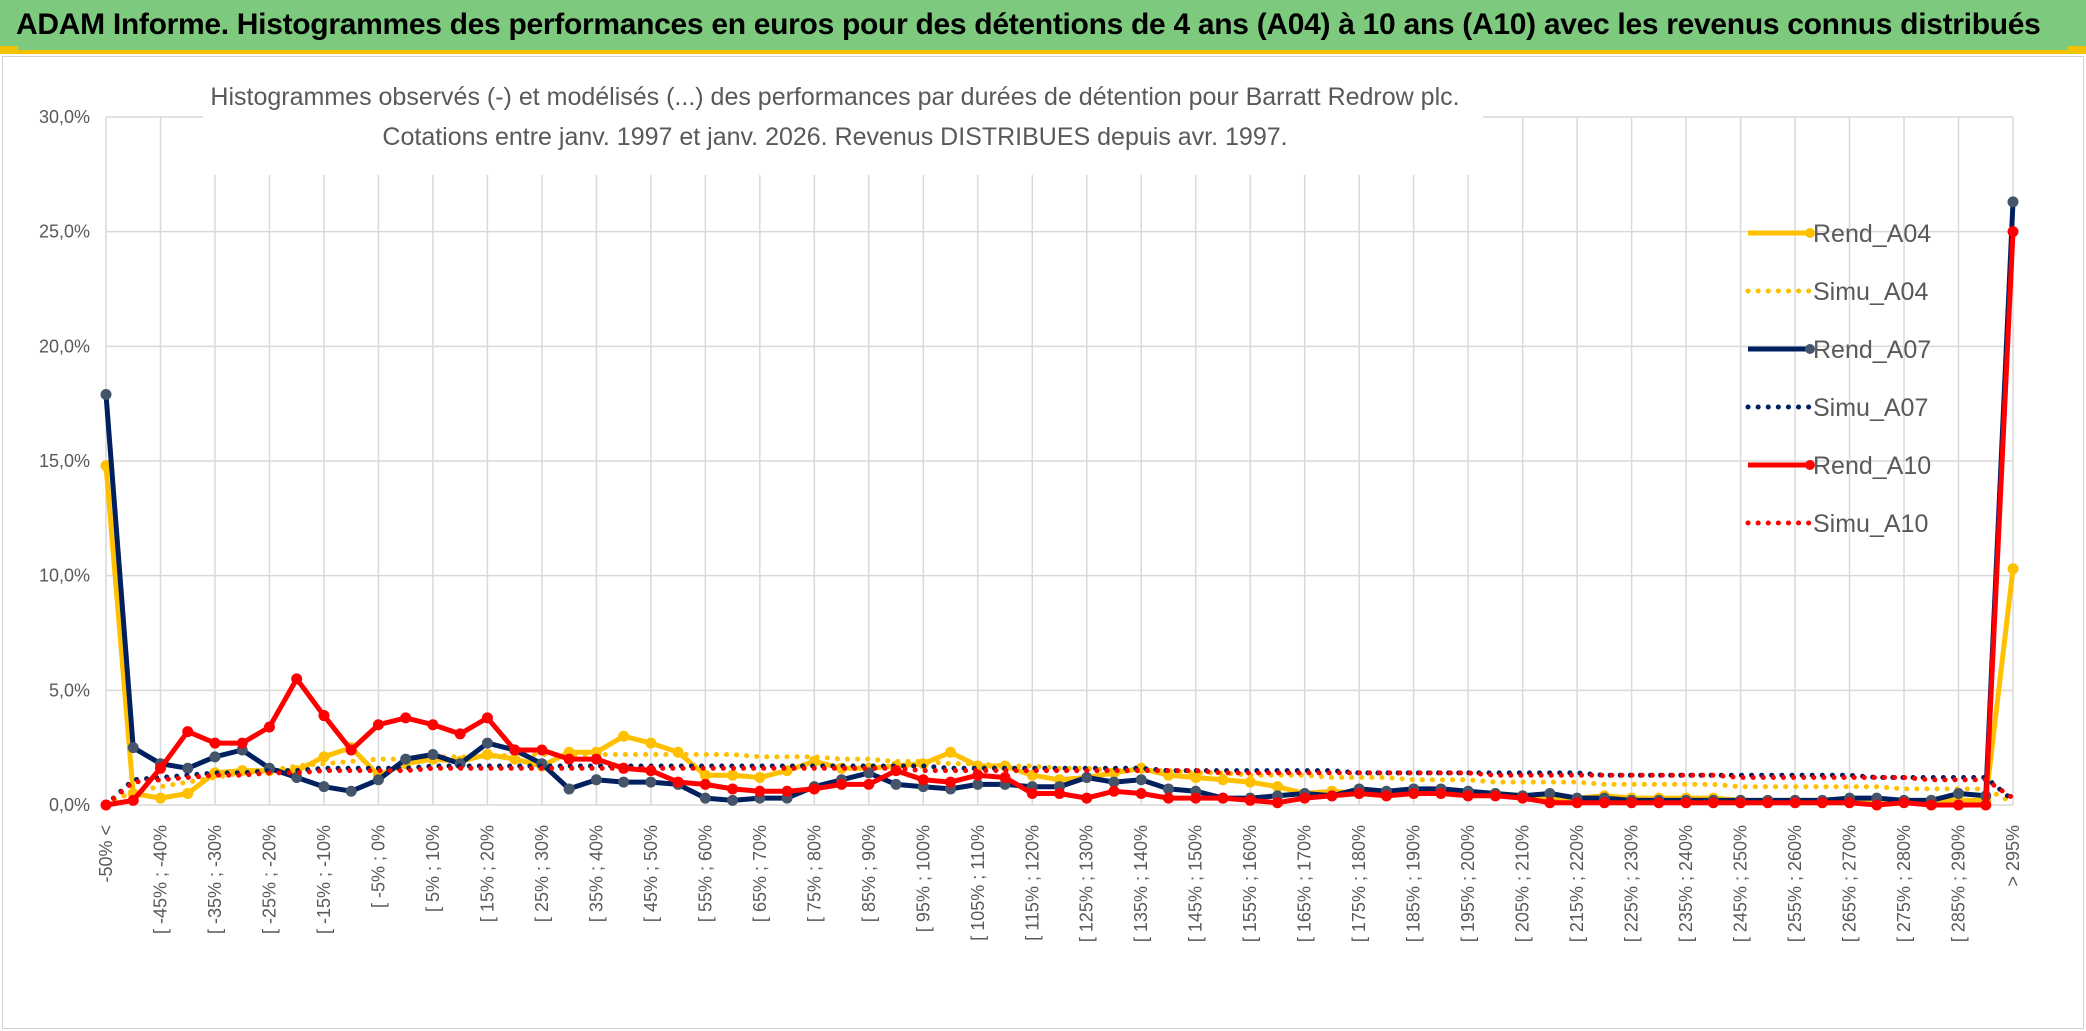 Image resolution: width=2086 pixels, height=1031 pixels. What do you see at coordinates (1959, 883) in the screenshot?
I see `x-tick-label: [ 285% ; 290%` at bounding box center [1959, 883].